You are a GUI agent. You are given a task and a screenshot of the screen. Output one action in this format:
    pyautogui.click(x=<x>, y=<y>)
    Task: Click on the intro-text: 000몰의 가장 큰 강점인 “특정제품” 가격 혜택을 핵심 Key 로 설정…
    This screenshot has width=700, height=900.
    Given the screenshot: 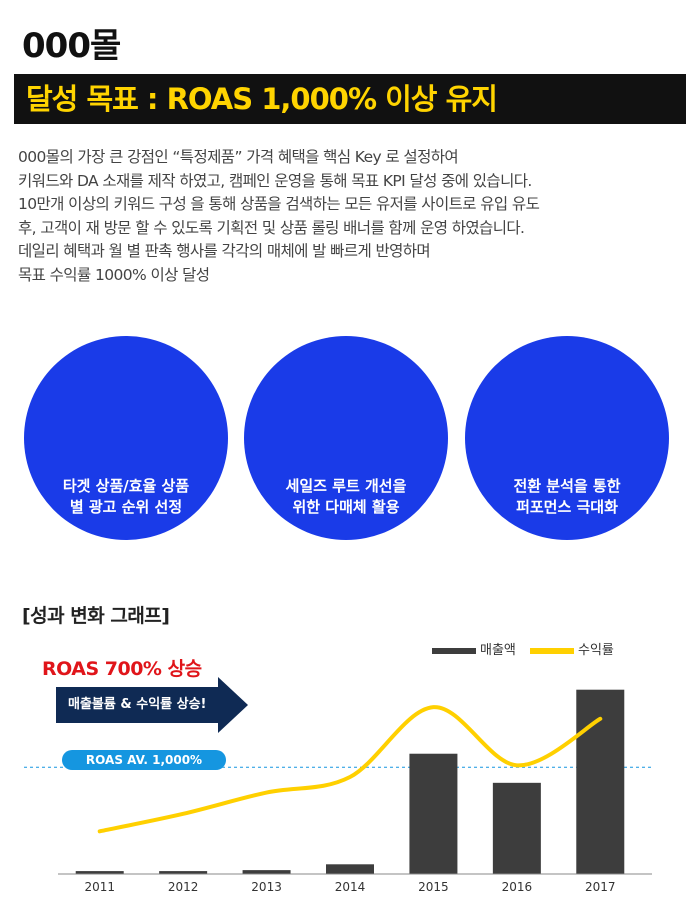 What is the action you would take?
    pyautogui.click(x=353, y=216)
    